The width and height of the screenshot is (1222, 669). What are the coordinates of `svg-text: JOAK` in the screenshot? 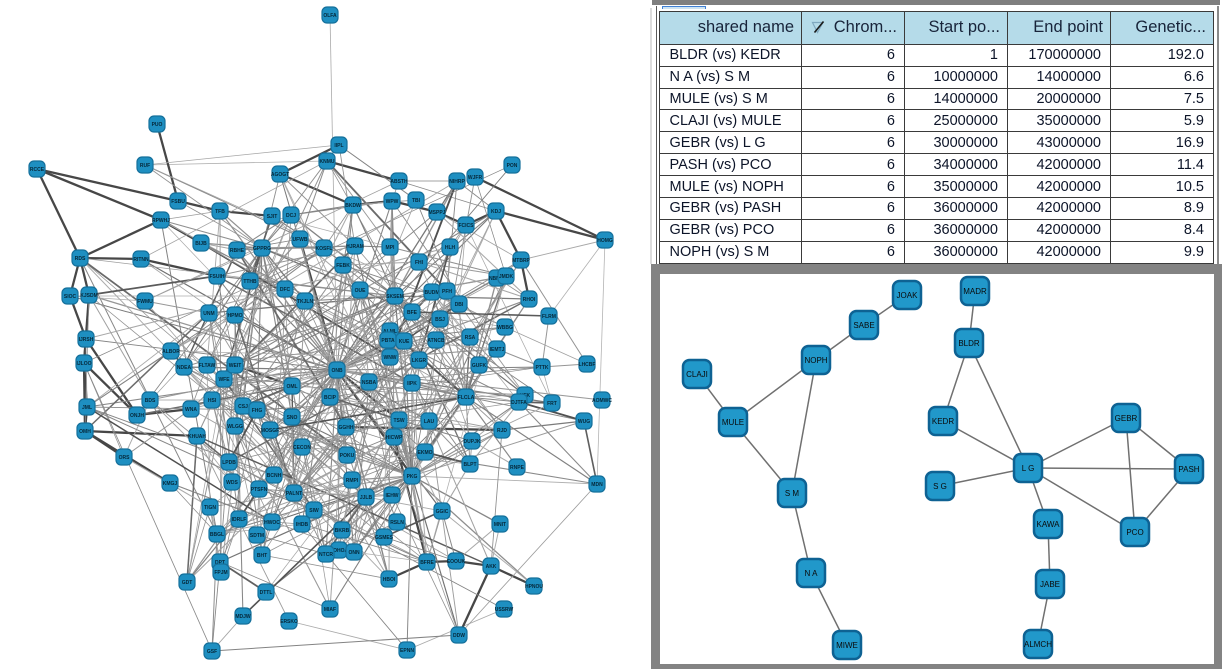 It's located at (908, 295).